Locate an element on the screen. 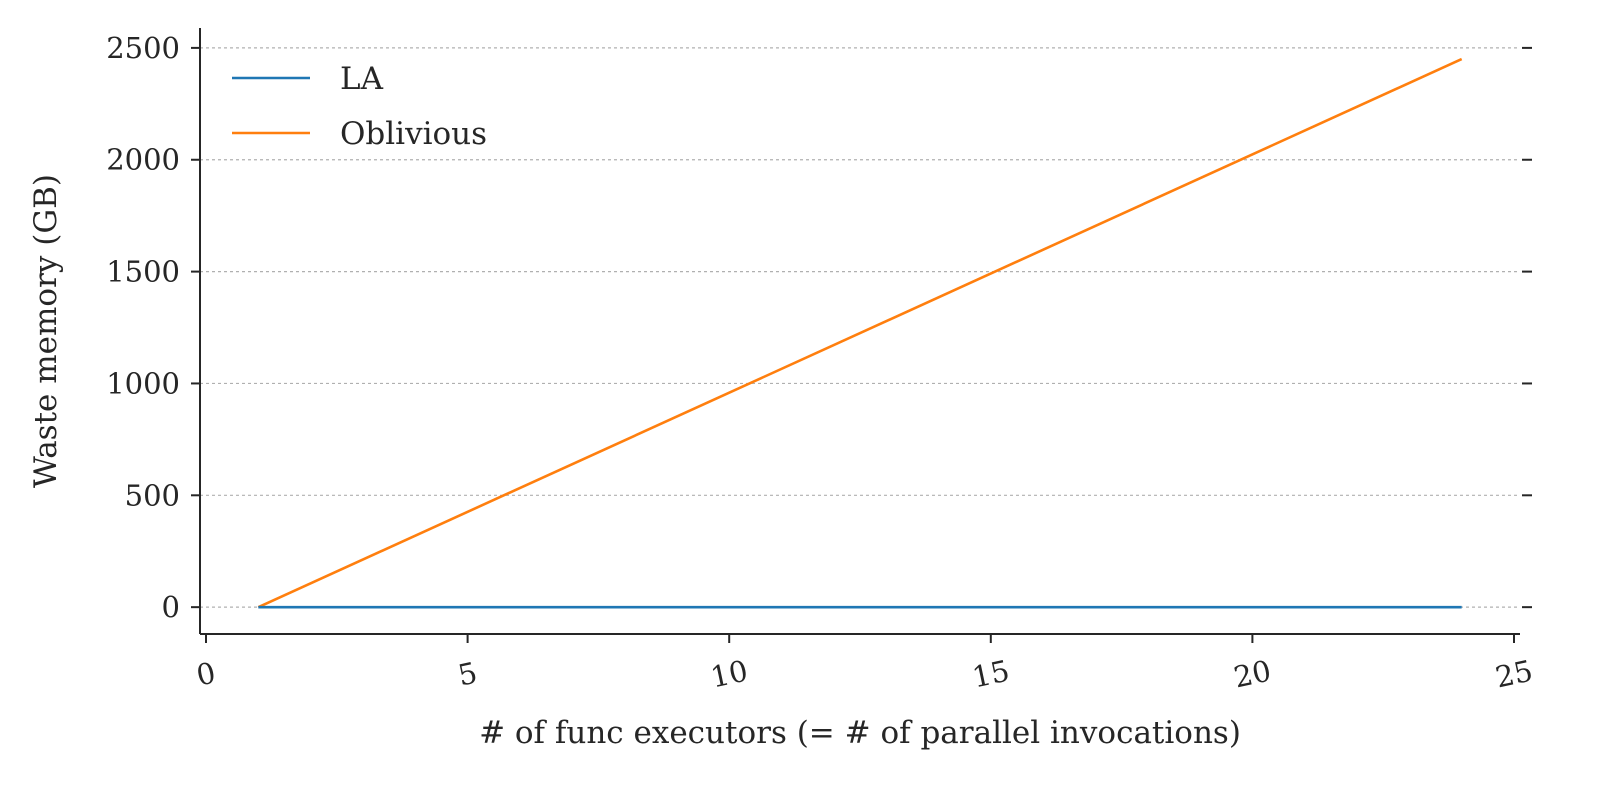  y-tick-label: 1000 is located at coordinates (143, 383).